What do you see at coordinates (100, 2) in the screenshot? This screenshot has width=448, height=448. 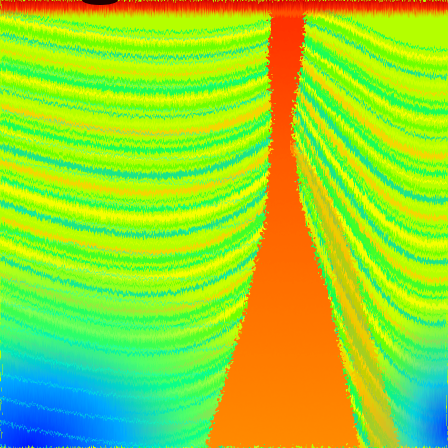 I see `top-spot` at bounding box center [100, 2].